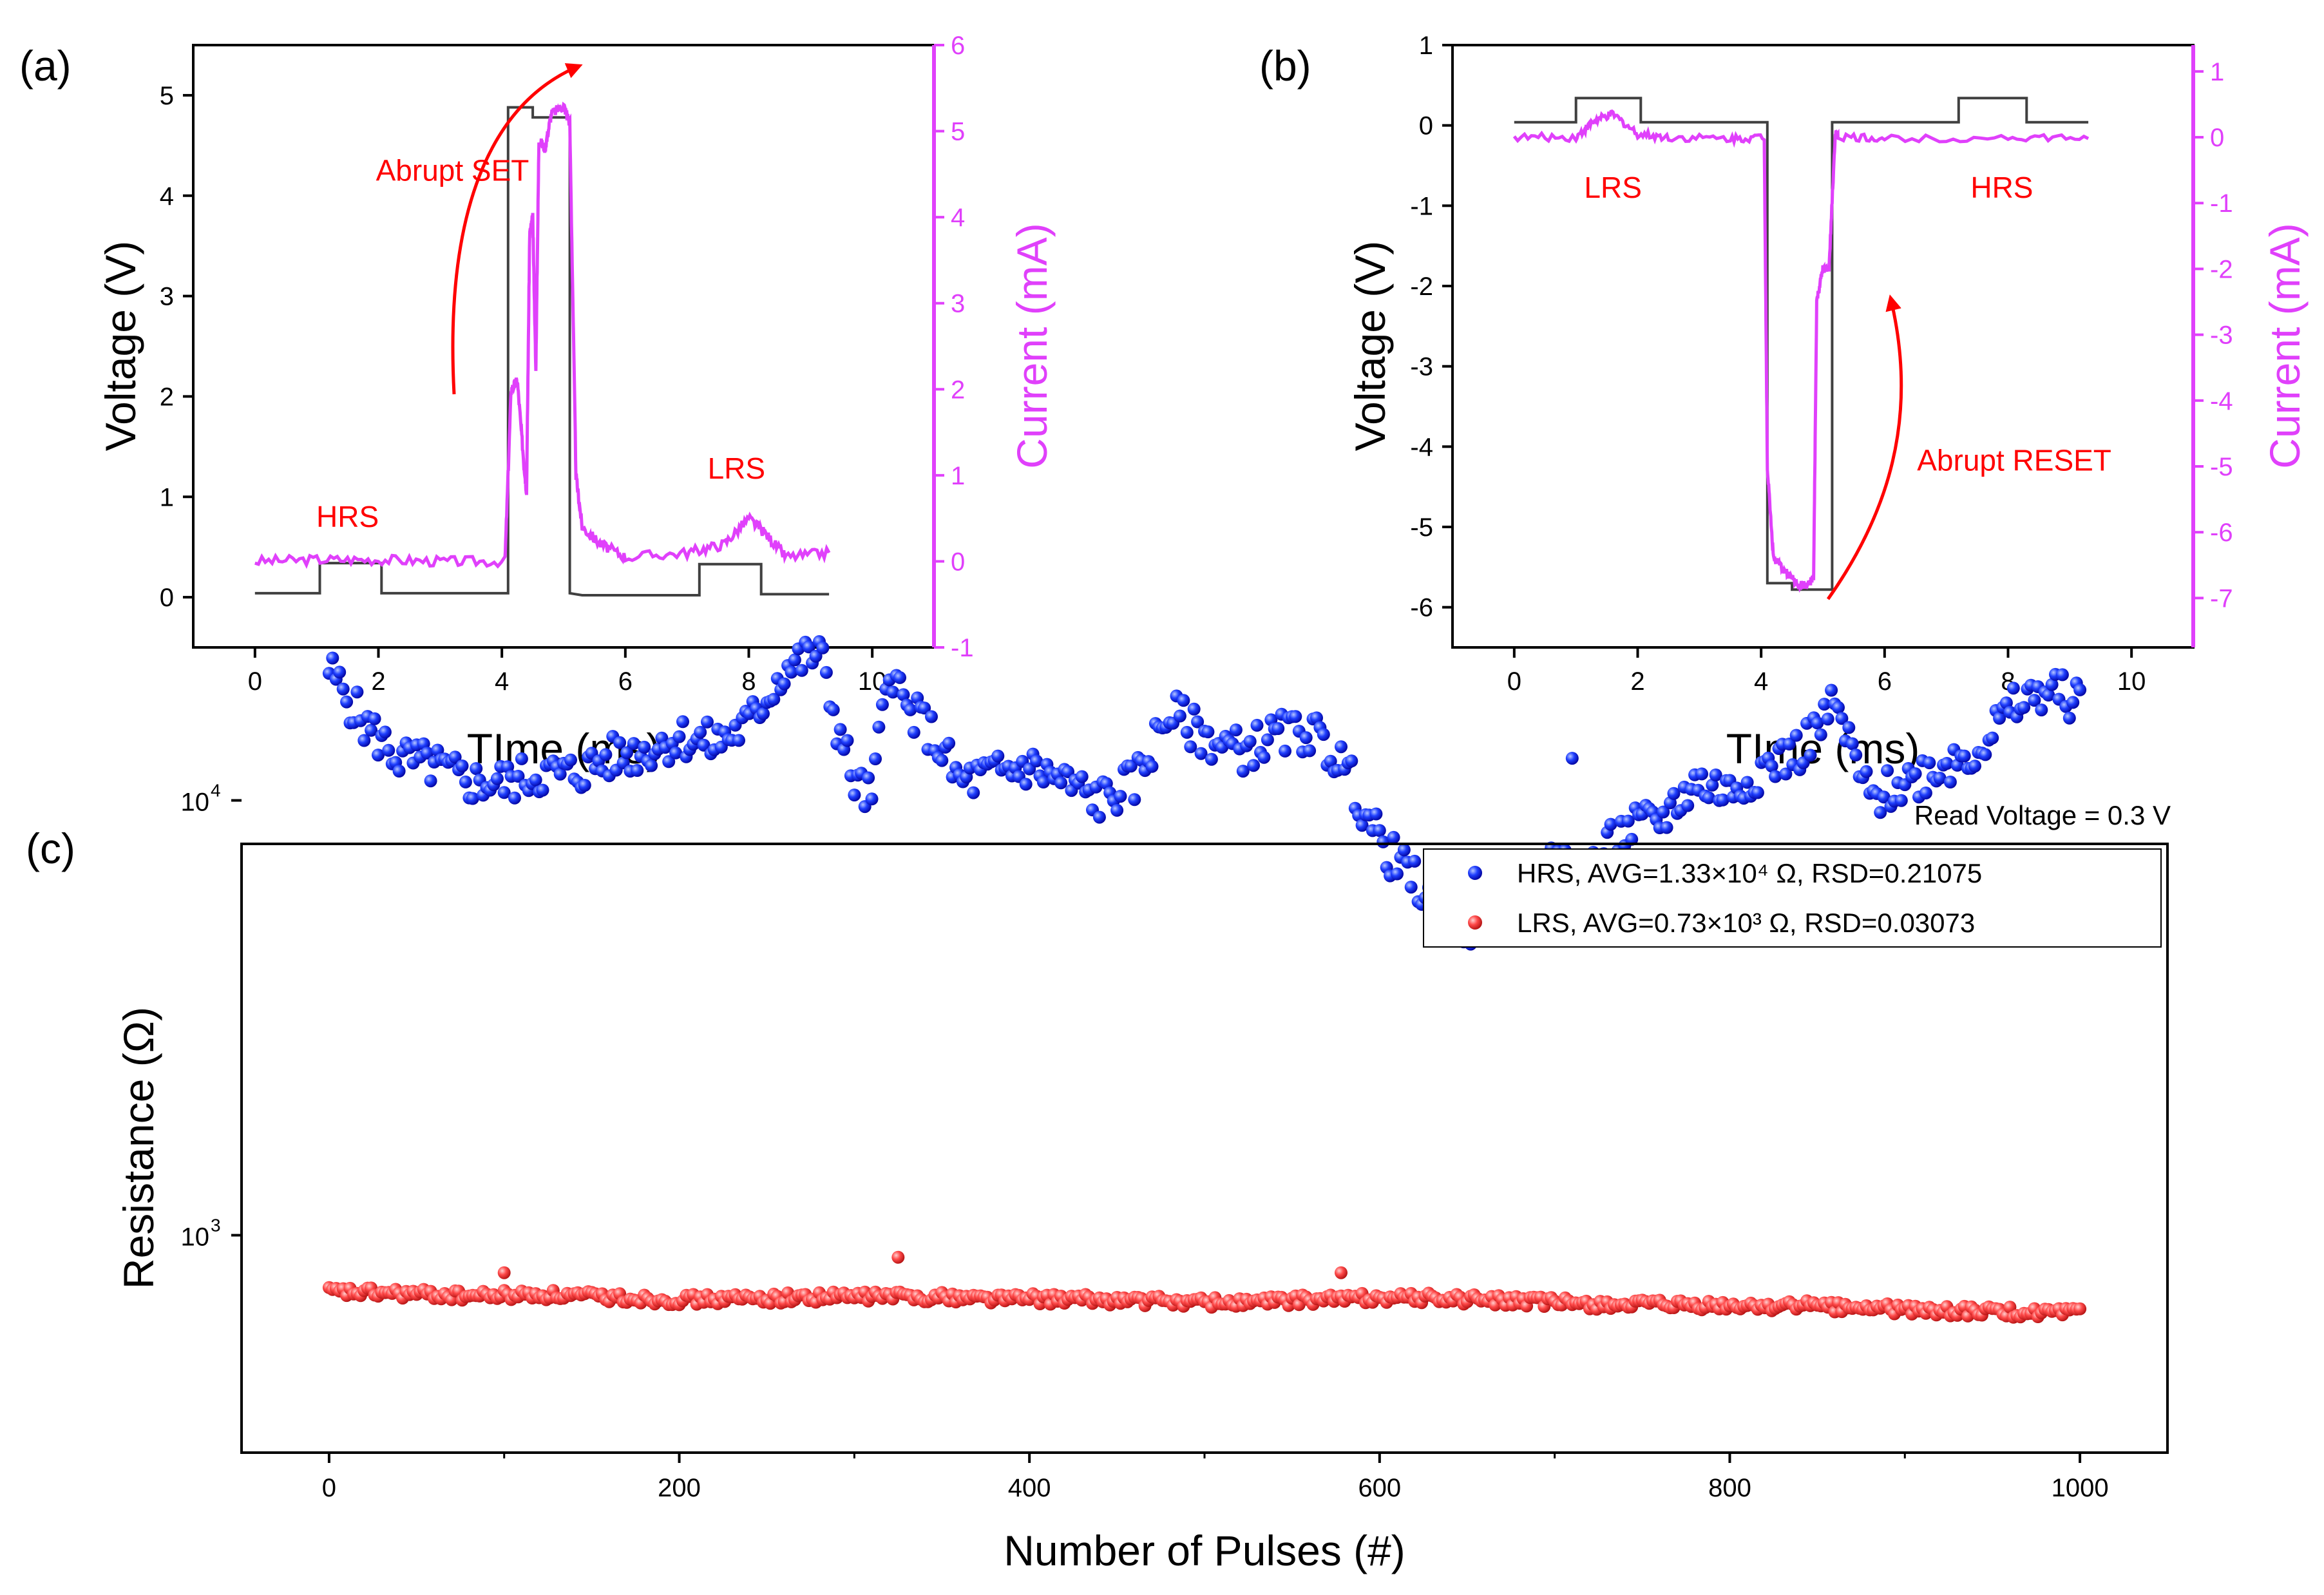 The width and height of the screenshot is (2324, 1595). Describe the element at coordinates (176, 347) in the screenshot. I see `panel-a-y-ticks: 0 1 2 3 4 5` at that location.